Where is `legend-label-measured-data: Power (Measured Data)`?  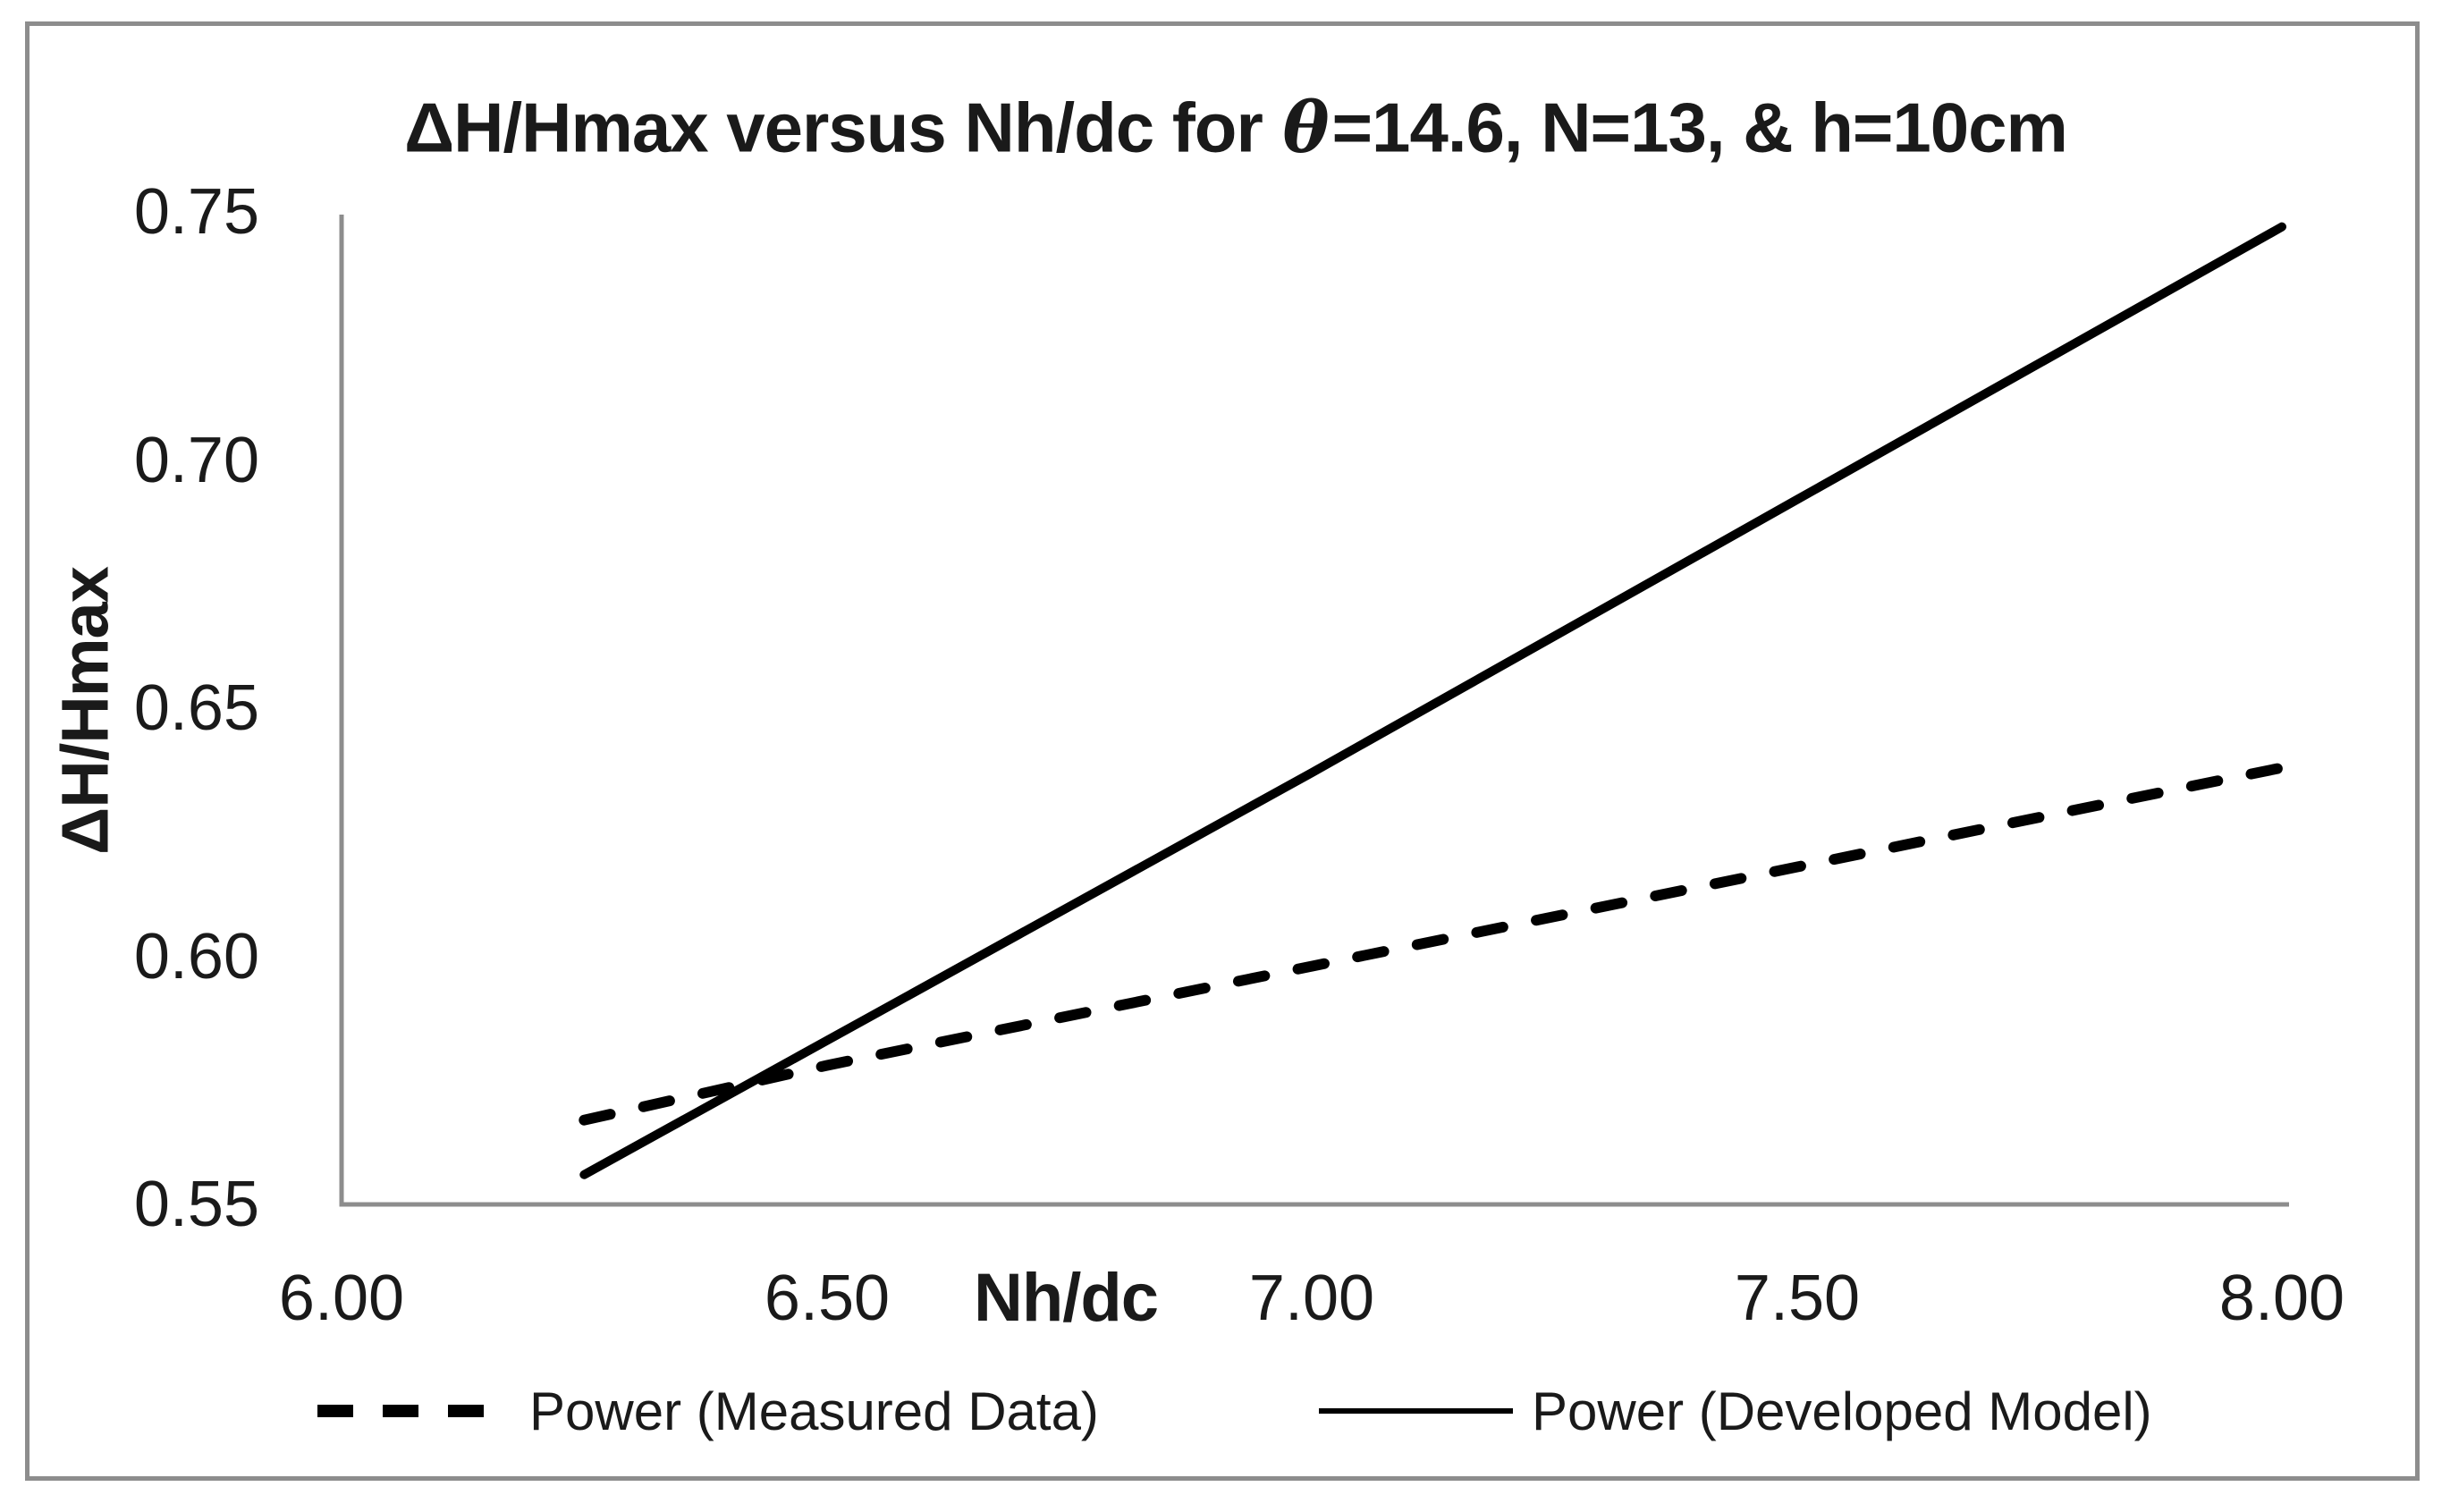 legend-label-measured-data: Power (Measured Data) is located at coordinates (814, 1411).